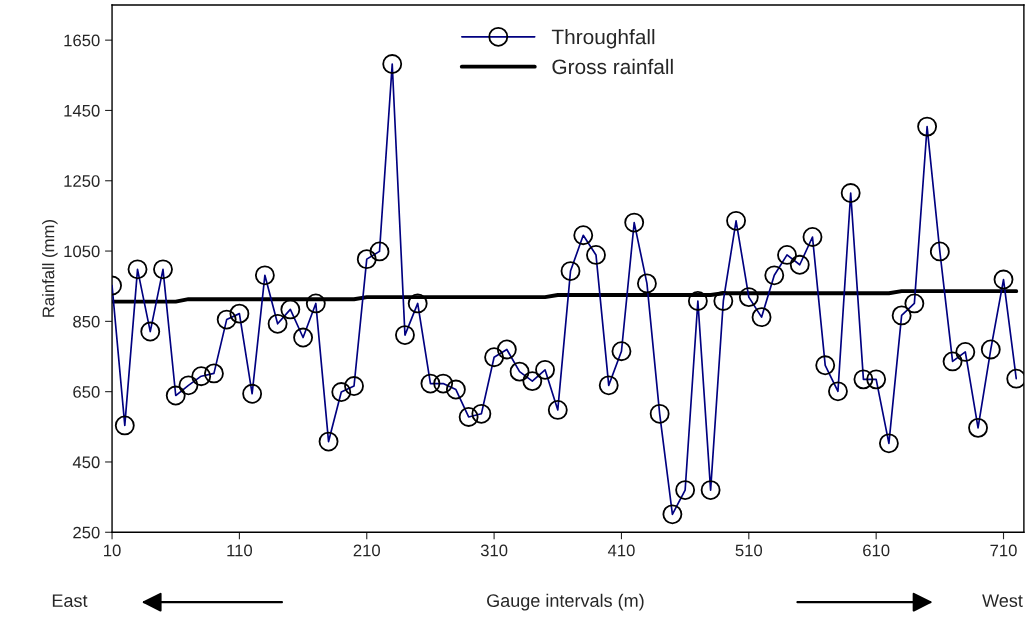  Describe the element at coordinates (86, 321) in the screenshot. I see `y-tick-label: 850` at that location.